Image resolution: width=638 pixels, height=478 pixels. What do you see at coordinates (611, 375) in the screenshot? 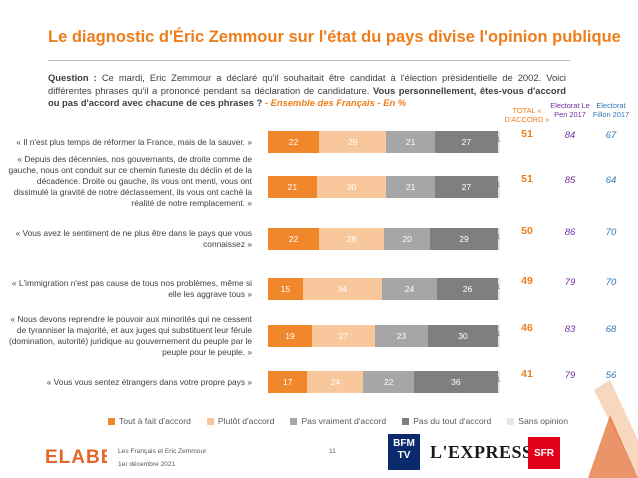
I see `electorat-fillon-value: 56` at bounding box center [611, 375].